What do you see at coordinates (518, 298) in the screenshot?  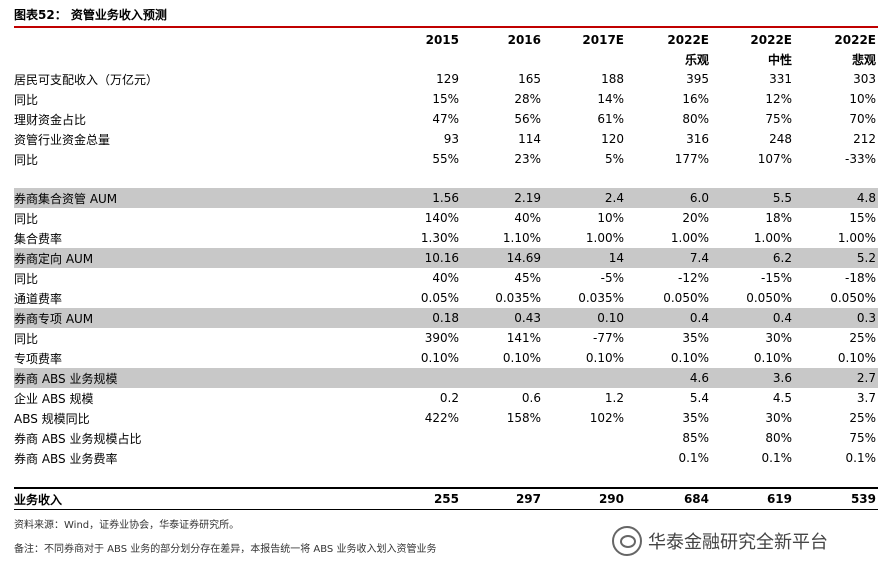 I see `cell-value: 0.035%` at bounding box center [518, 298].